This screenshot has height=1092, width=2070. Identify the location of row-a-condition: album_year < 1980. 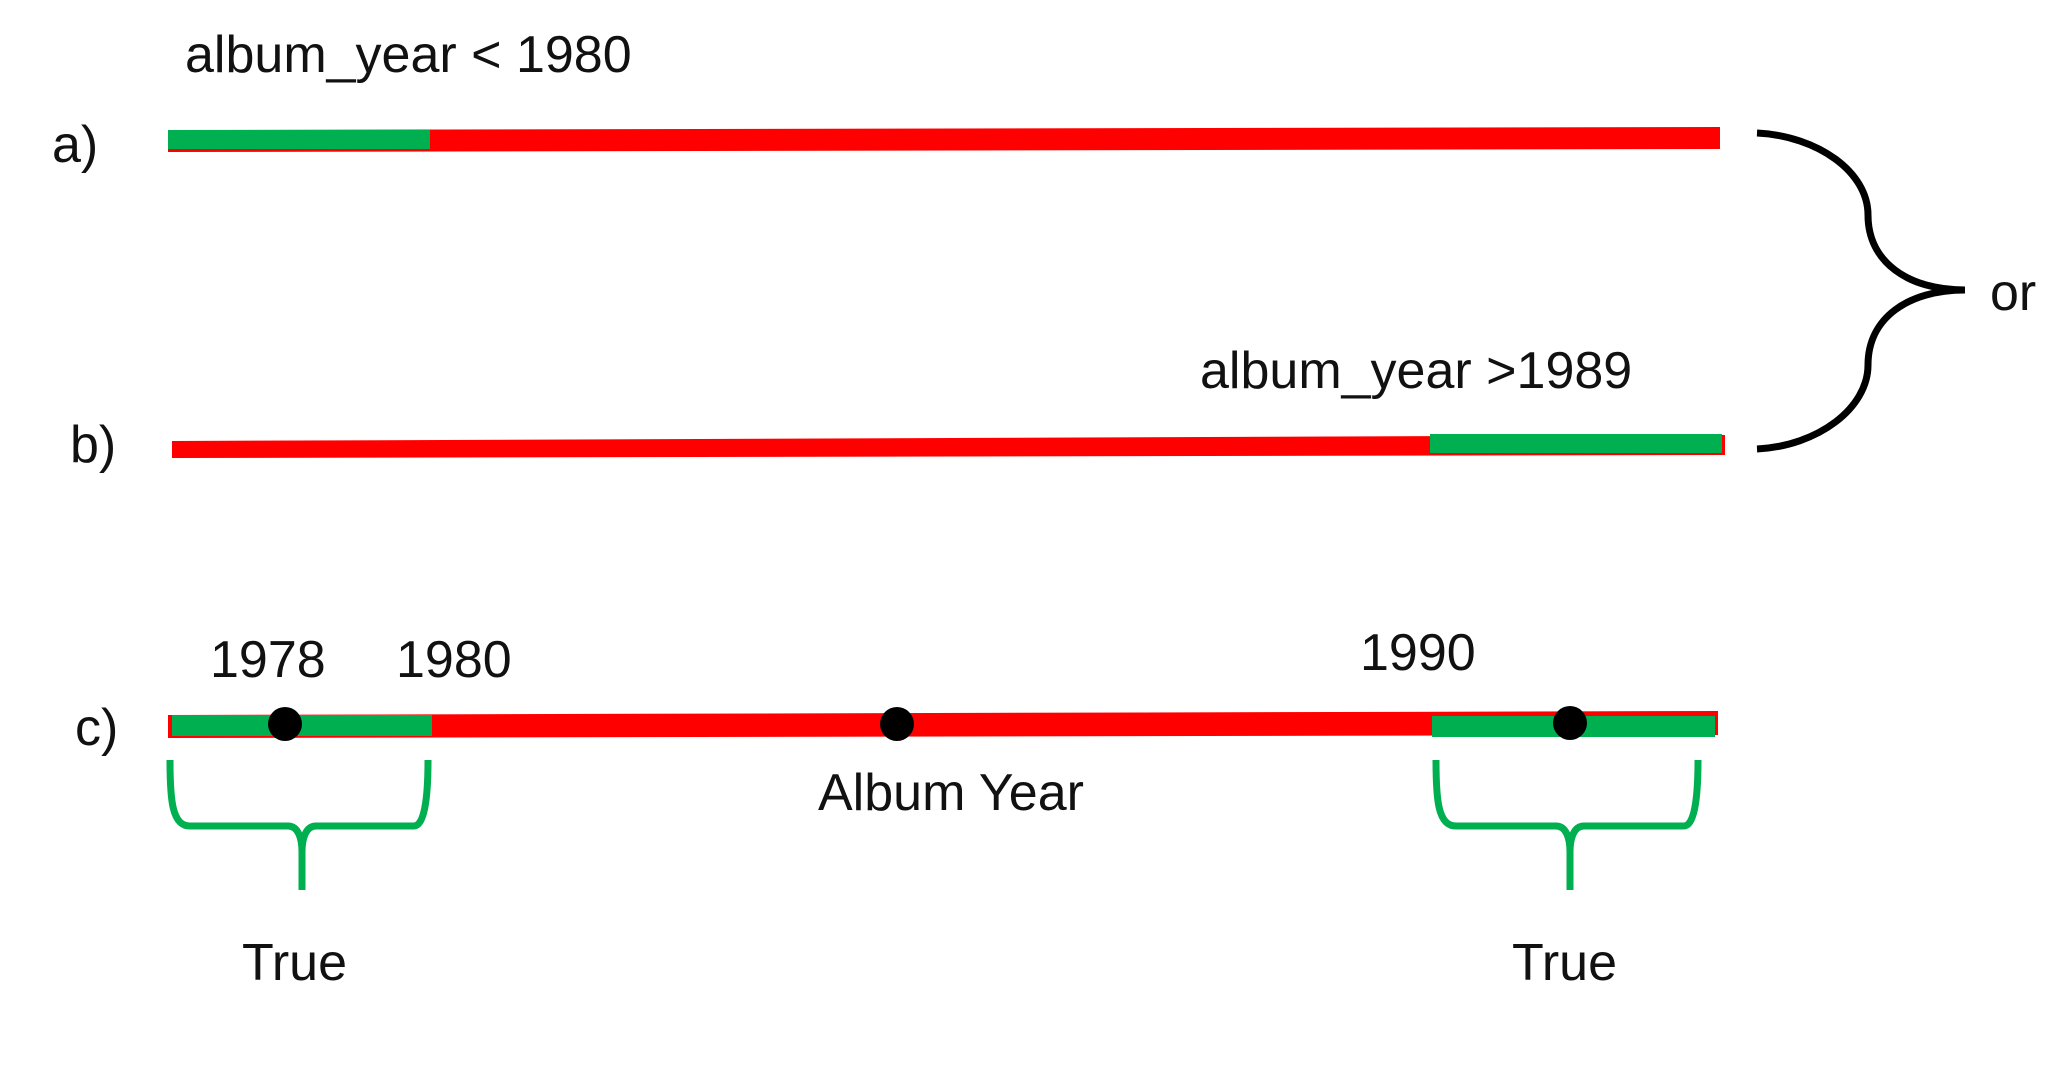
(408, 55).